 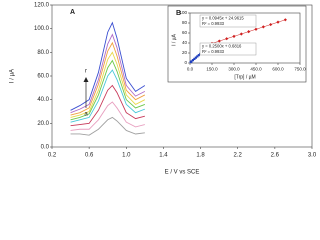 I want to click on arrow-head, so click(x=86, y=79).